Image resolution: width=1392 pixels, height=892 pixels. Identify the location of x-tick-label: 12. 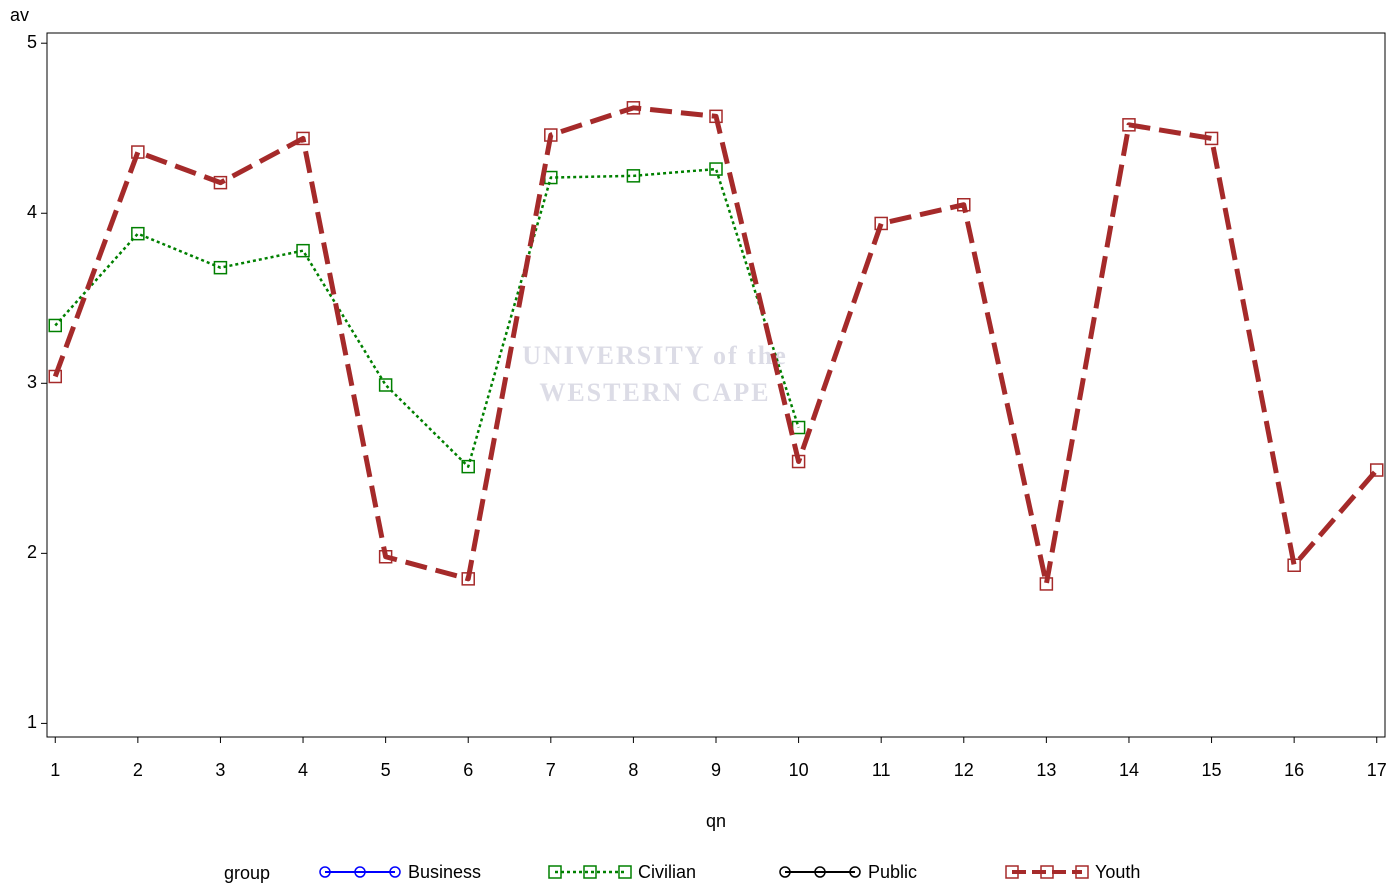
(964, 770).